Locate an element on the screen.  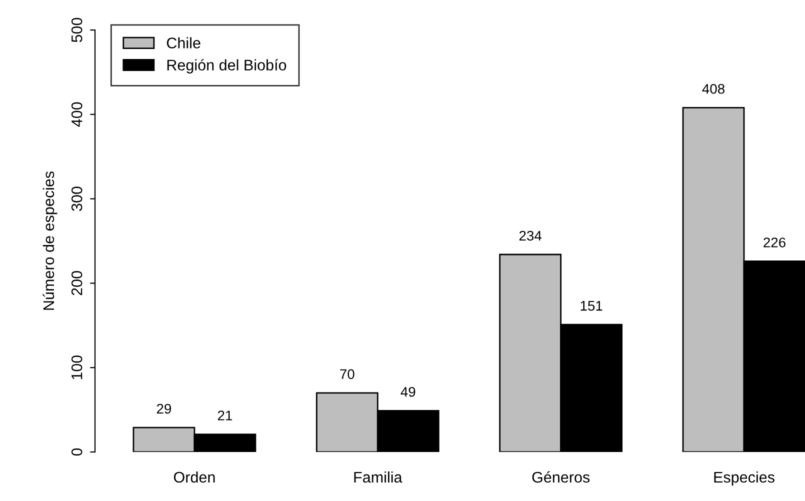
y-tick-label: 300 is located at coordinates (76, 198).